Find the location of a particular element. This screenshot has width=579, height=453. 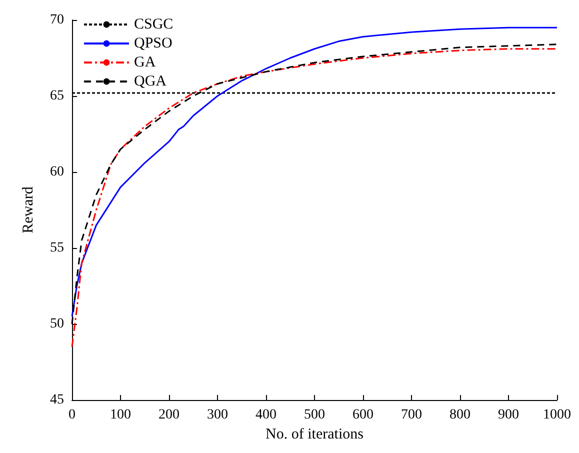

x-tick-label: 600 is located at coordinates (363, 415).